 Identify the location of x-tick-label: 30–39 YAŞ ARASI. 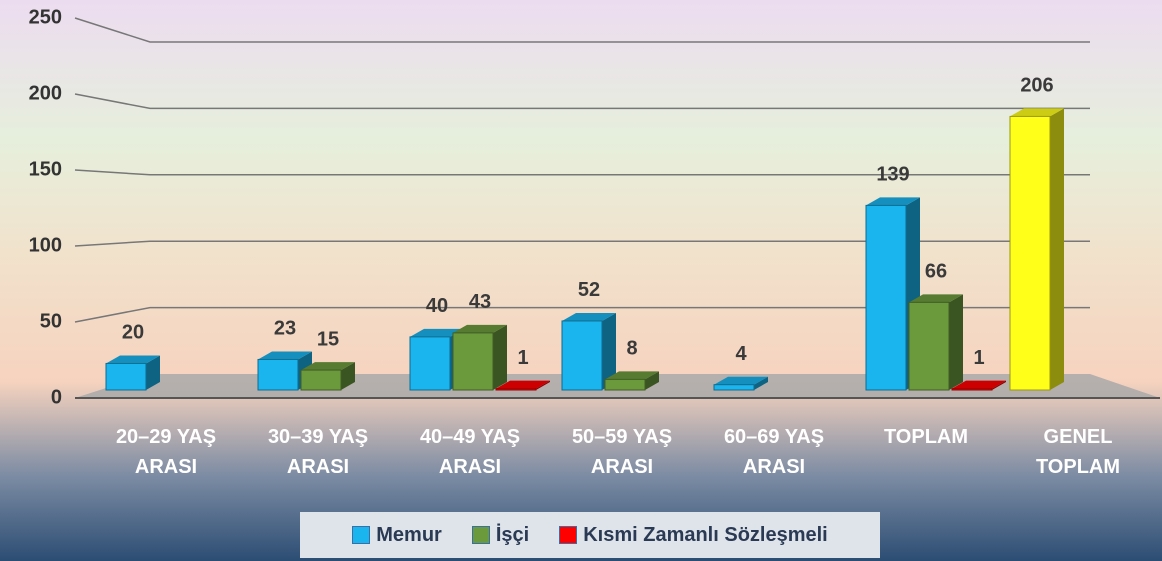
(318, 452).